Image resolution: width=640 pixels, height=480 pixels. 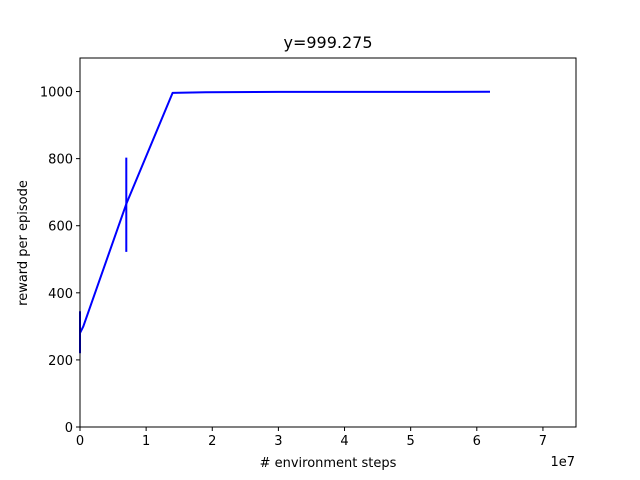 I want to click on x-tick-label-6: 6, so click(x=477, y=441).